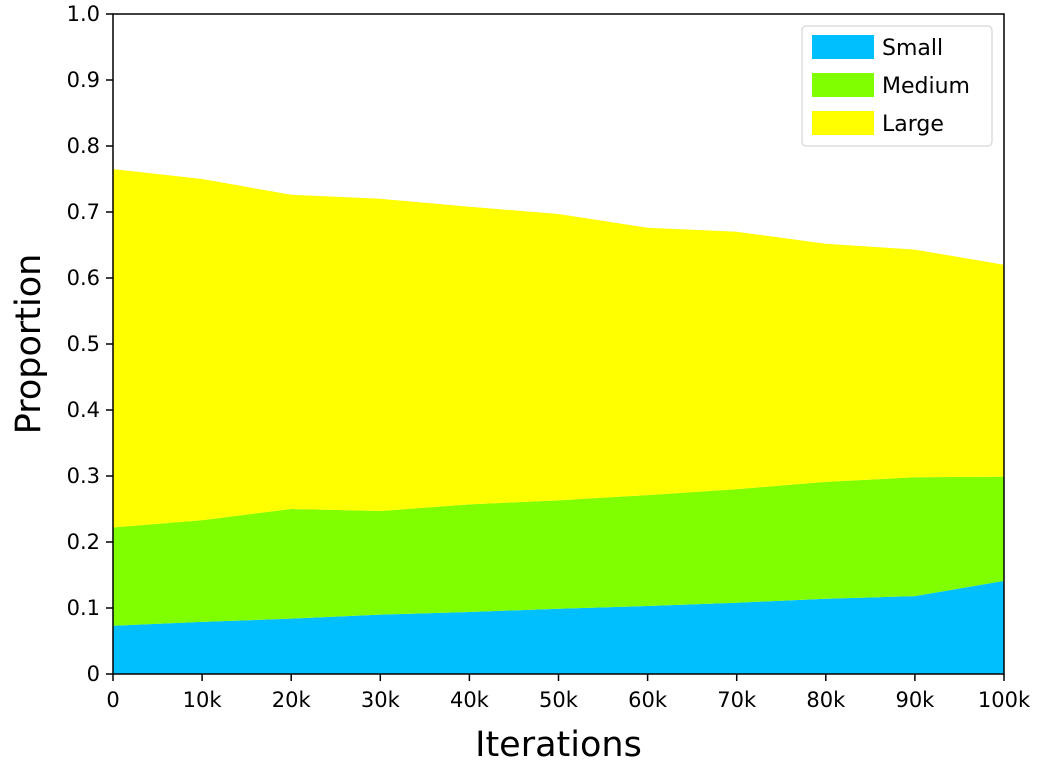  I want to click on x-axis-ticks: 0 10k 20k 30k 40k 50k 60k 70k 80k 90k 100k, so click(568, 693).